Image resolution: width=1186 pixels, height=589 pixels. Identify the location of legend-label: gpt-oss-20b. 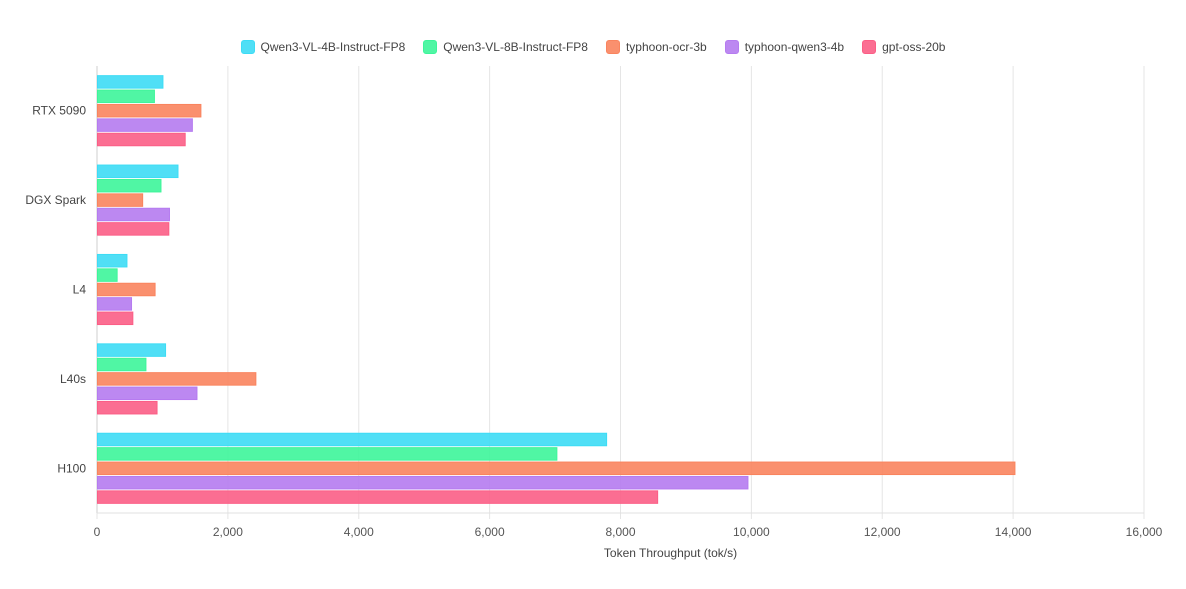
(914, 47).